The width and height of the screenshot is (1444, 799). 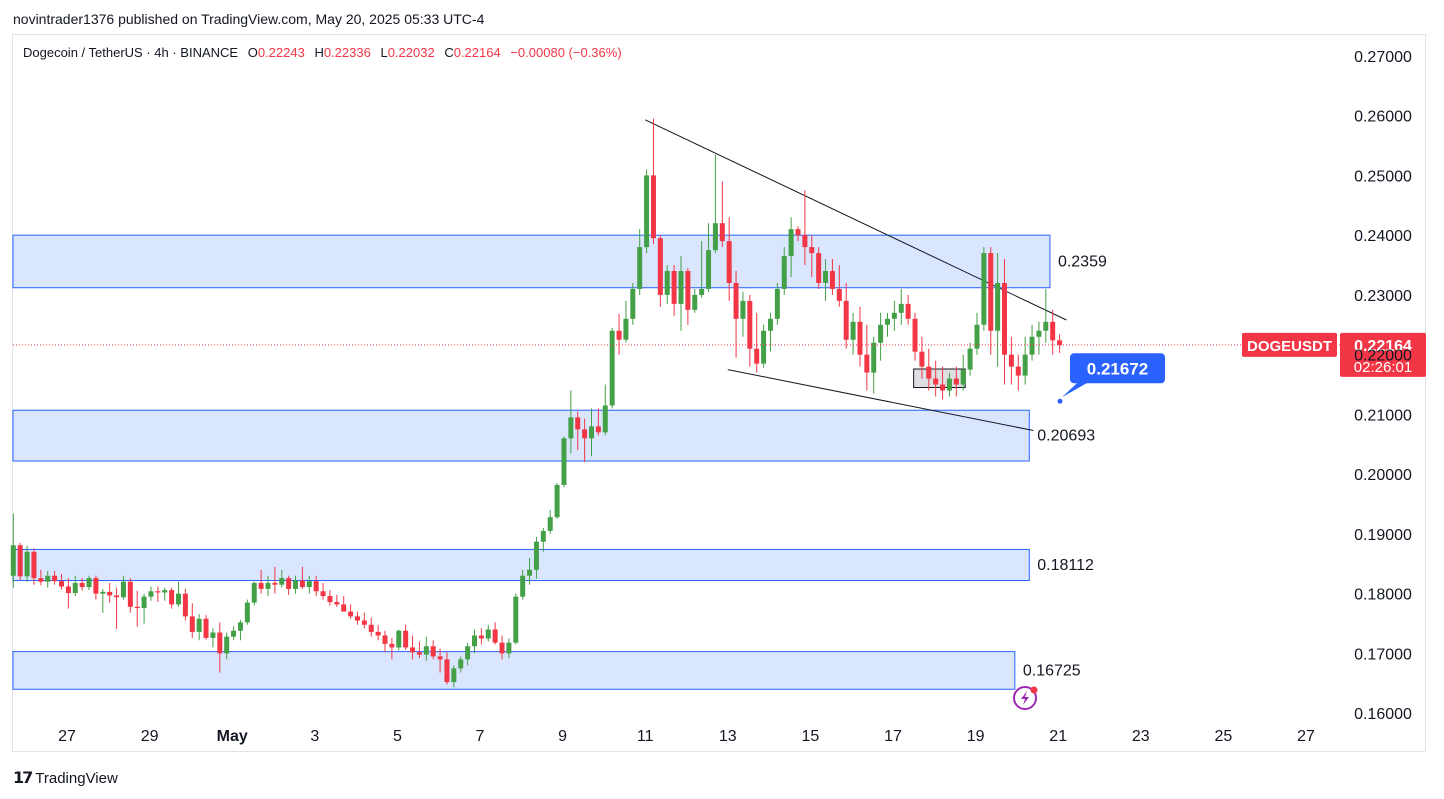 I want to click on tradingview-logo: 𝟭𝟳 TradingView, so click(x=65, y=778).